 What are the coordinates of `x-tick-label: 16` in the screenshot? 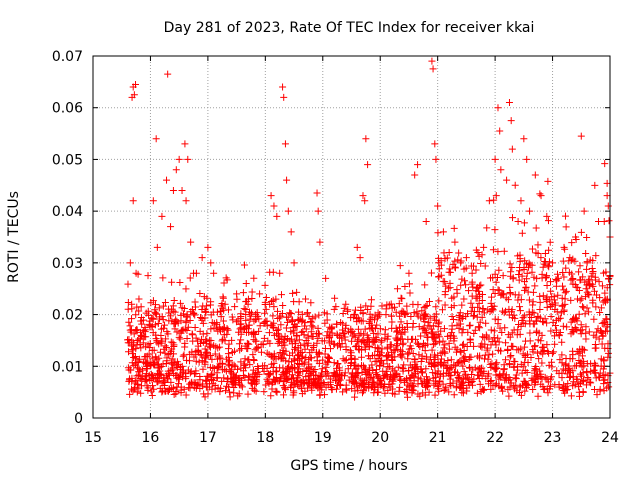 It's located at (151, 438).